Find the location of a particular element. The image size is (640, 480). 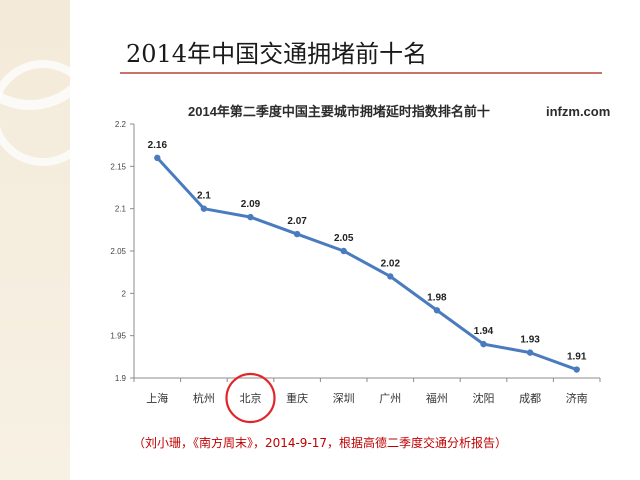

chart-title: 2014年第二季度中国主要城市拥堵延时指数排名前十 is located at coordinates (339, 111).